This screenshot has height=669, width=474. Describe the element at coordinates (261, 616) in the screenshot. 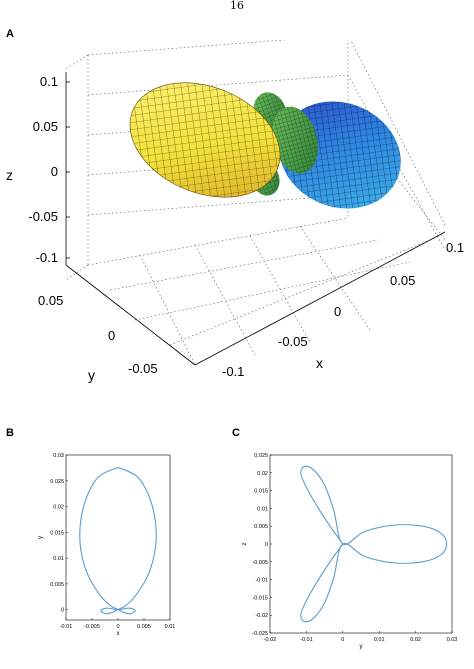

I see `y-tick-label: -0.02` at that location.